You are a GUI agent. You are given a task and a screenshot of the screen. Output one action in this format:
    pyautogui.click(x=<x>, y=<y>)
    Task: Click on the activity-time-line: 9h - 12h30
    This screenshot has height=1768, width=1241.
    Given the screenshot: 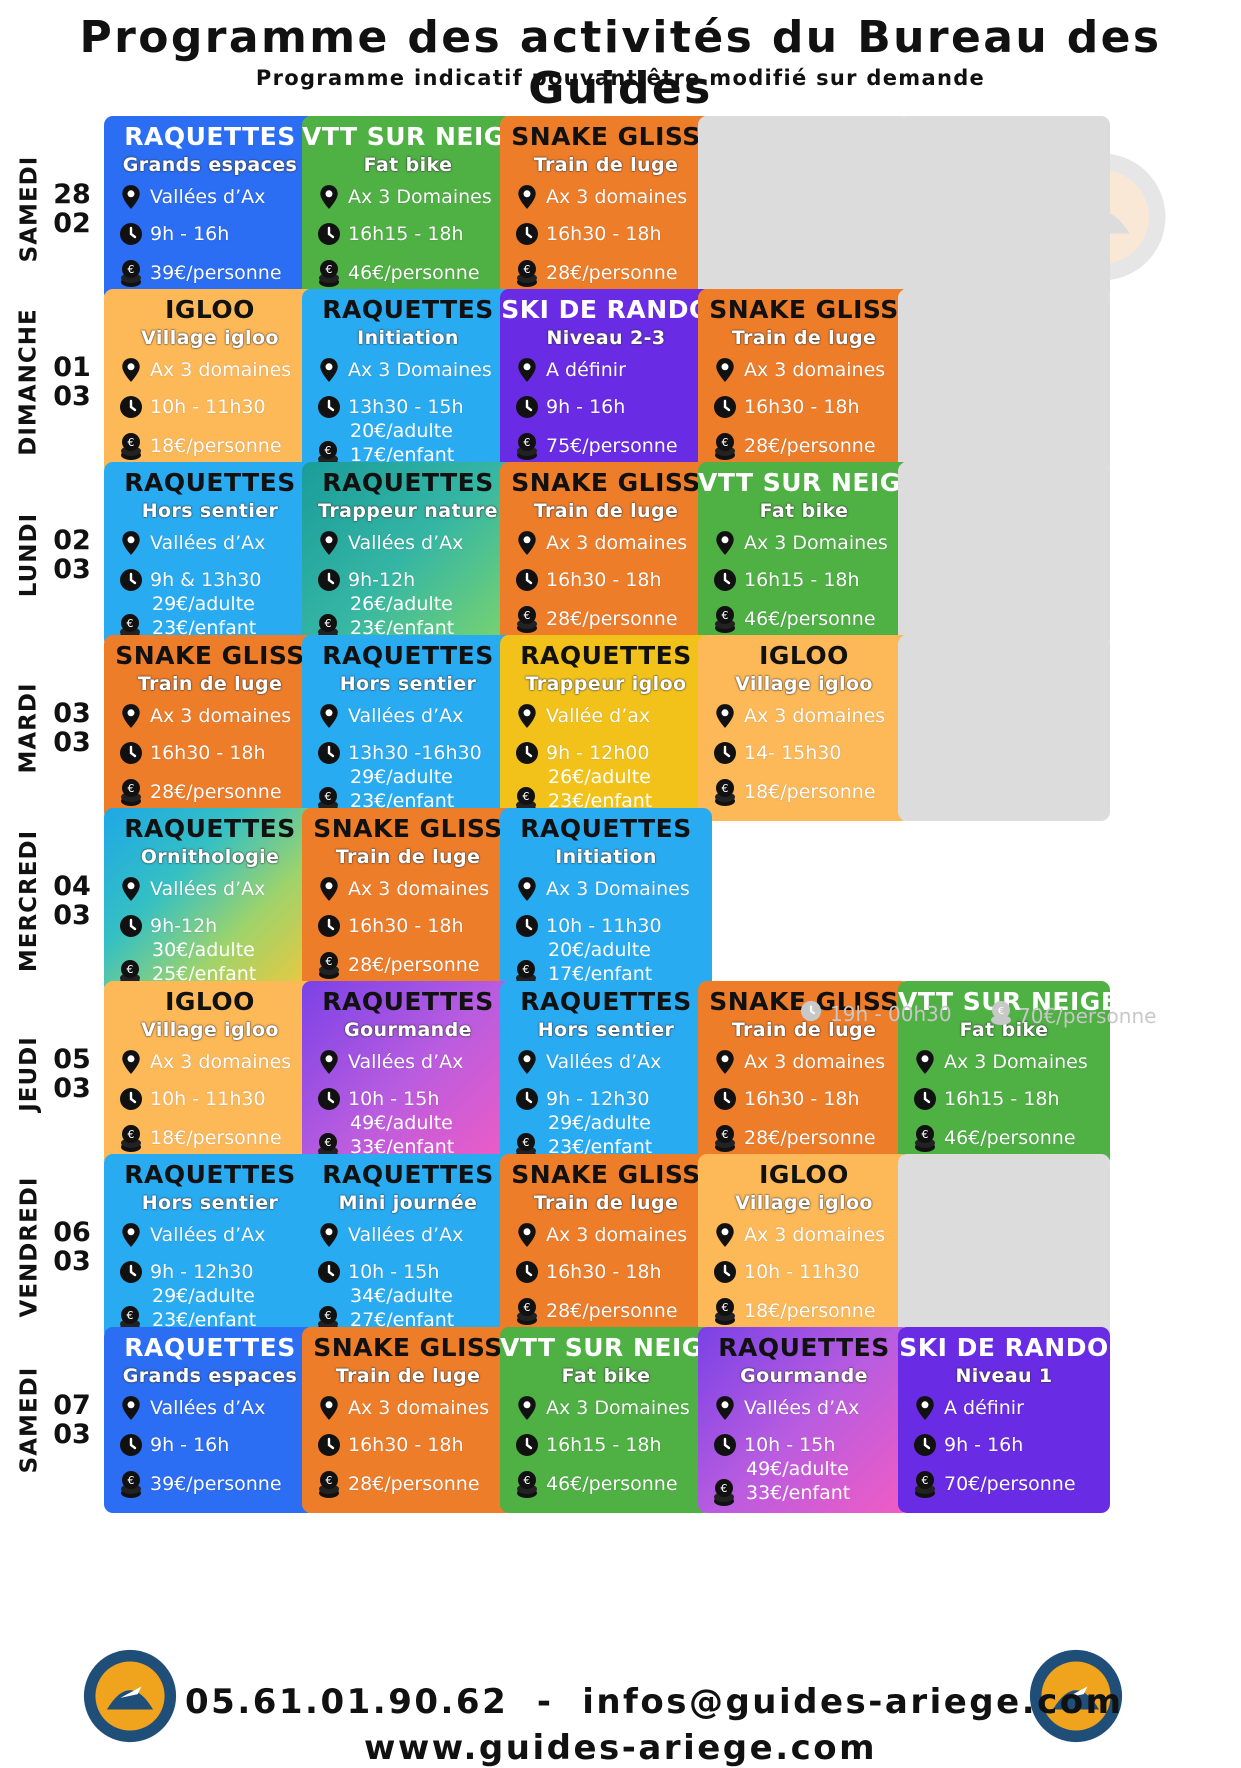 What is the action you would take?
    pyautogui.click(x=609, y=1099)
    